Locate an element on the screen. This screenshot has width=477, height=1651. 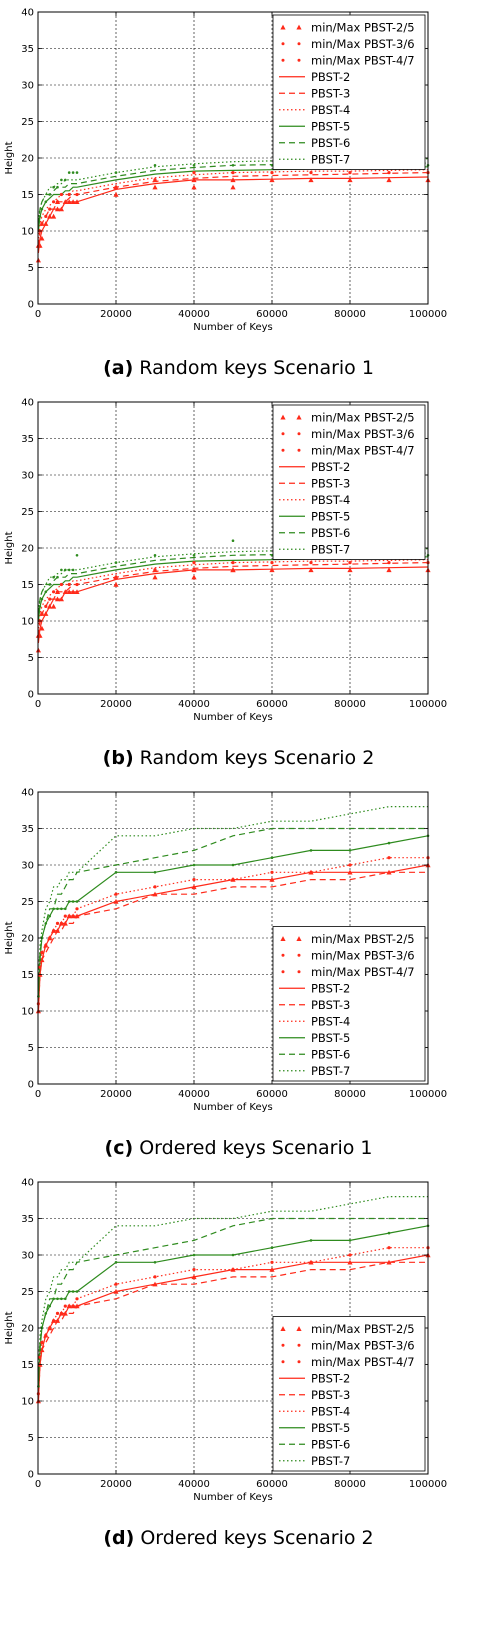
legend-label: PBST-3 is located at coordinates (330, 93).